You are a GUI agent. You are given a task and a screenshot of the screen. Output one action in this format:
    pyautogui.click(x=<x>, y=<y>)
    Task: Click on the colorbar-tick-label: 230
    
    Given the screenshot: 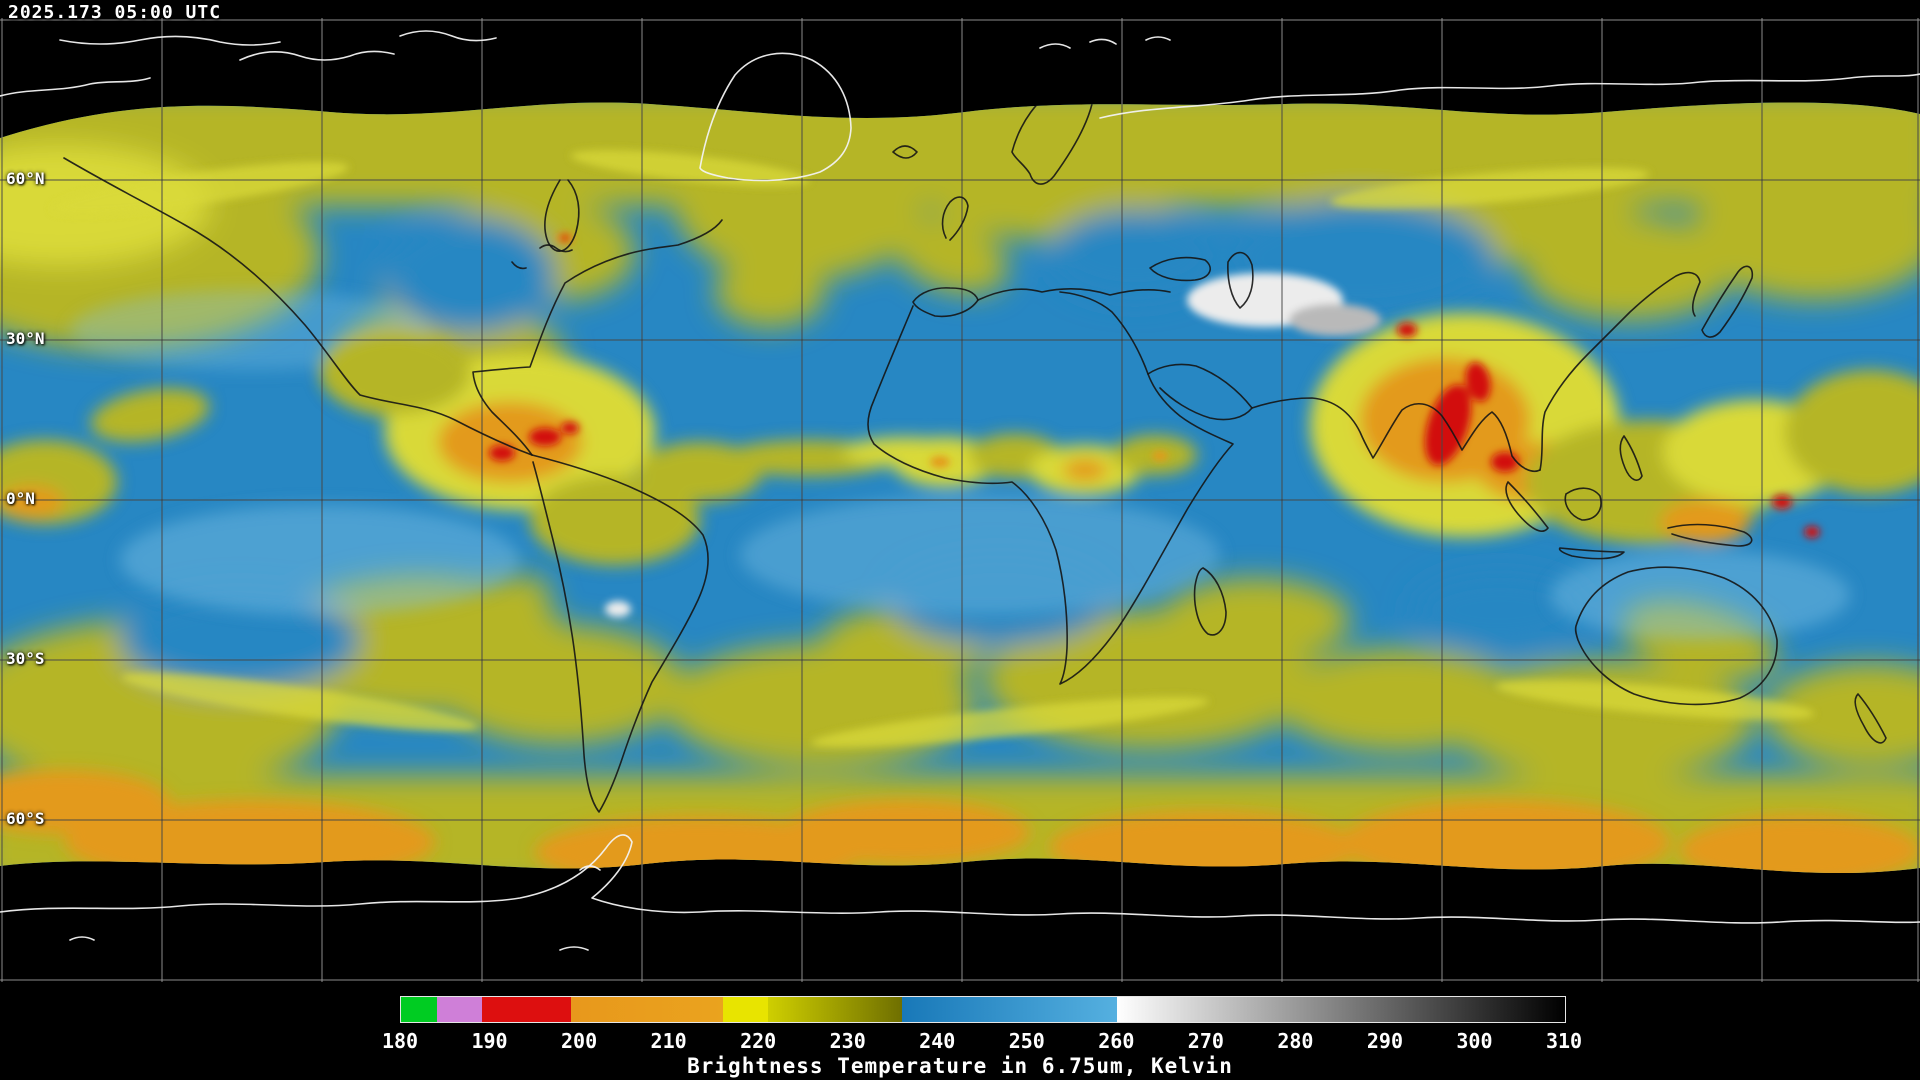 What is the action you would take?
    pyautogui.click(x=847, y=1041)
    